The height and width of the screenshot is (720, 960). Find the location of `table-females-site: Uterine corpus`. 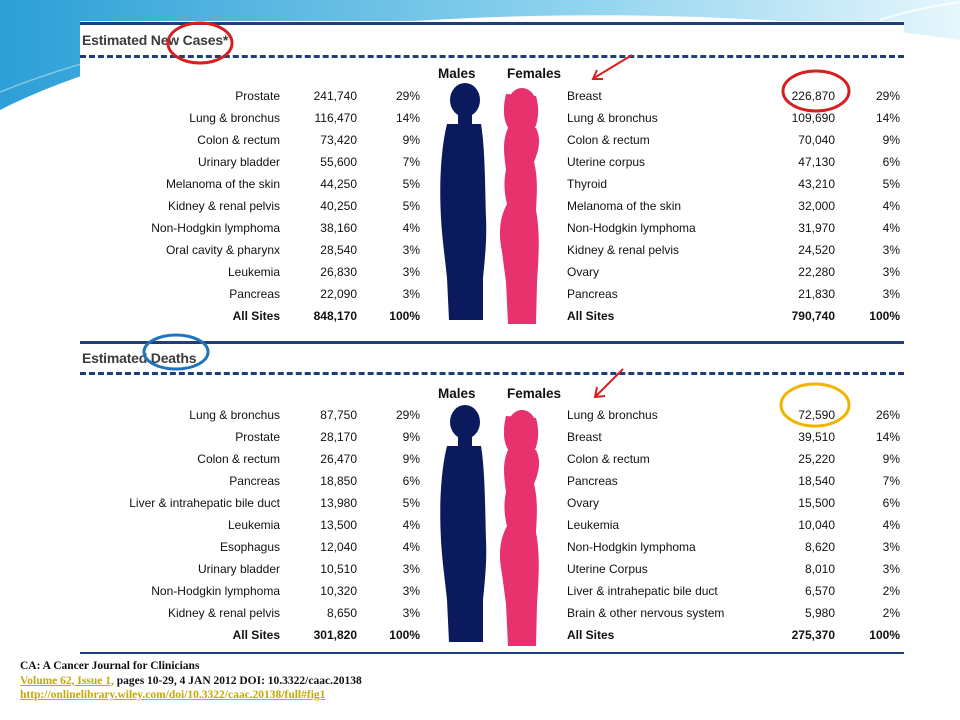

table-females-site: Uterine corpus is located at coordinates (606, 162).